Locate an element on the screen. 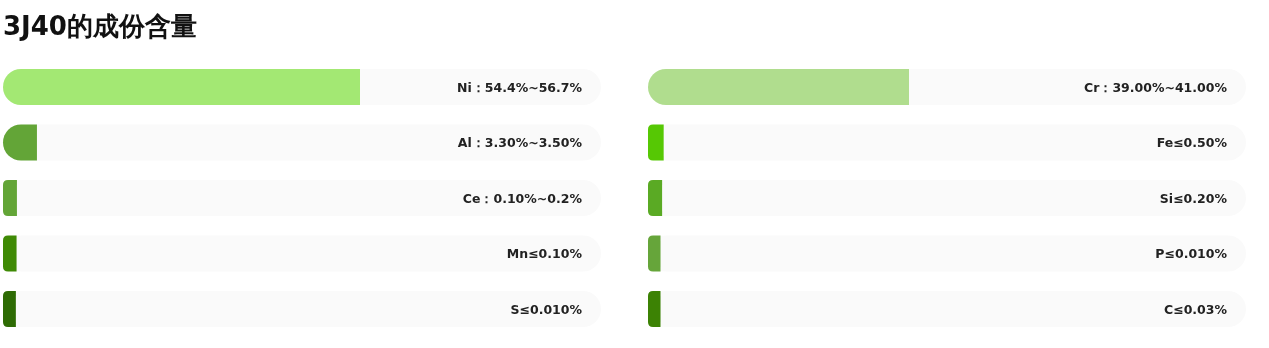  y-tick-label: P≤0.010% is located at coordinates (1191, 253).